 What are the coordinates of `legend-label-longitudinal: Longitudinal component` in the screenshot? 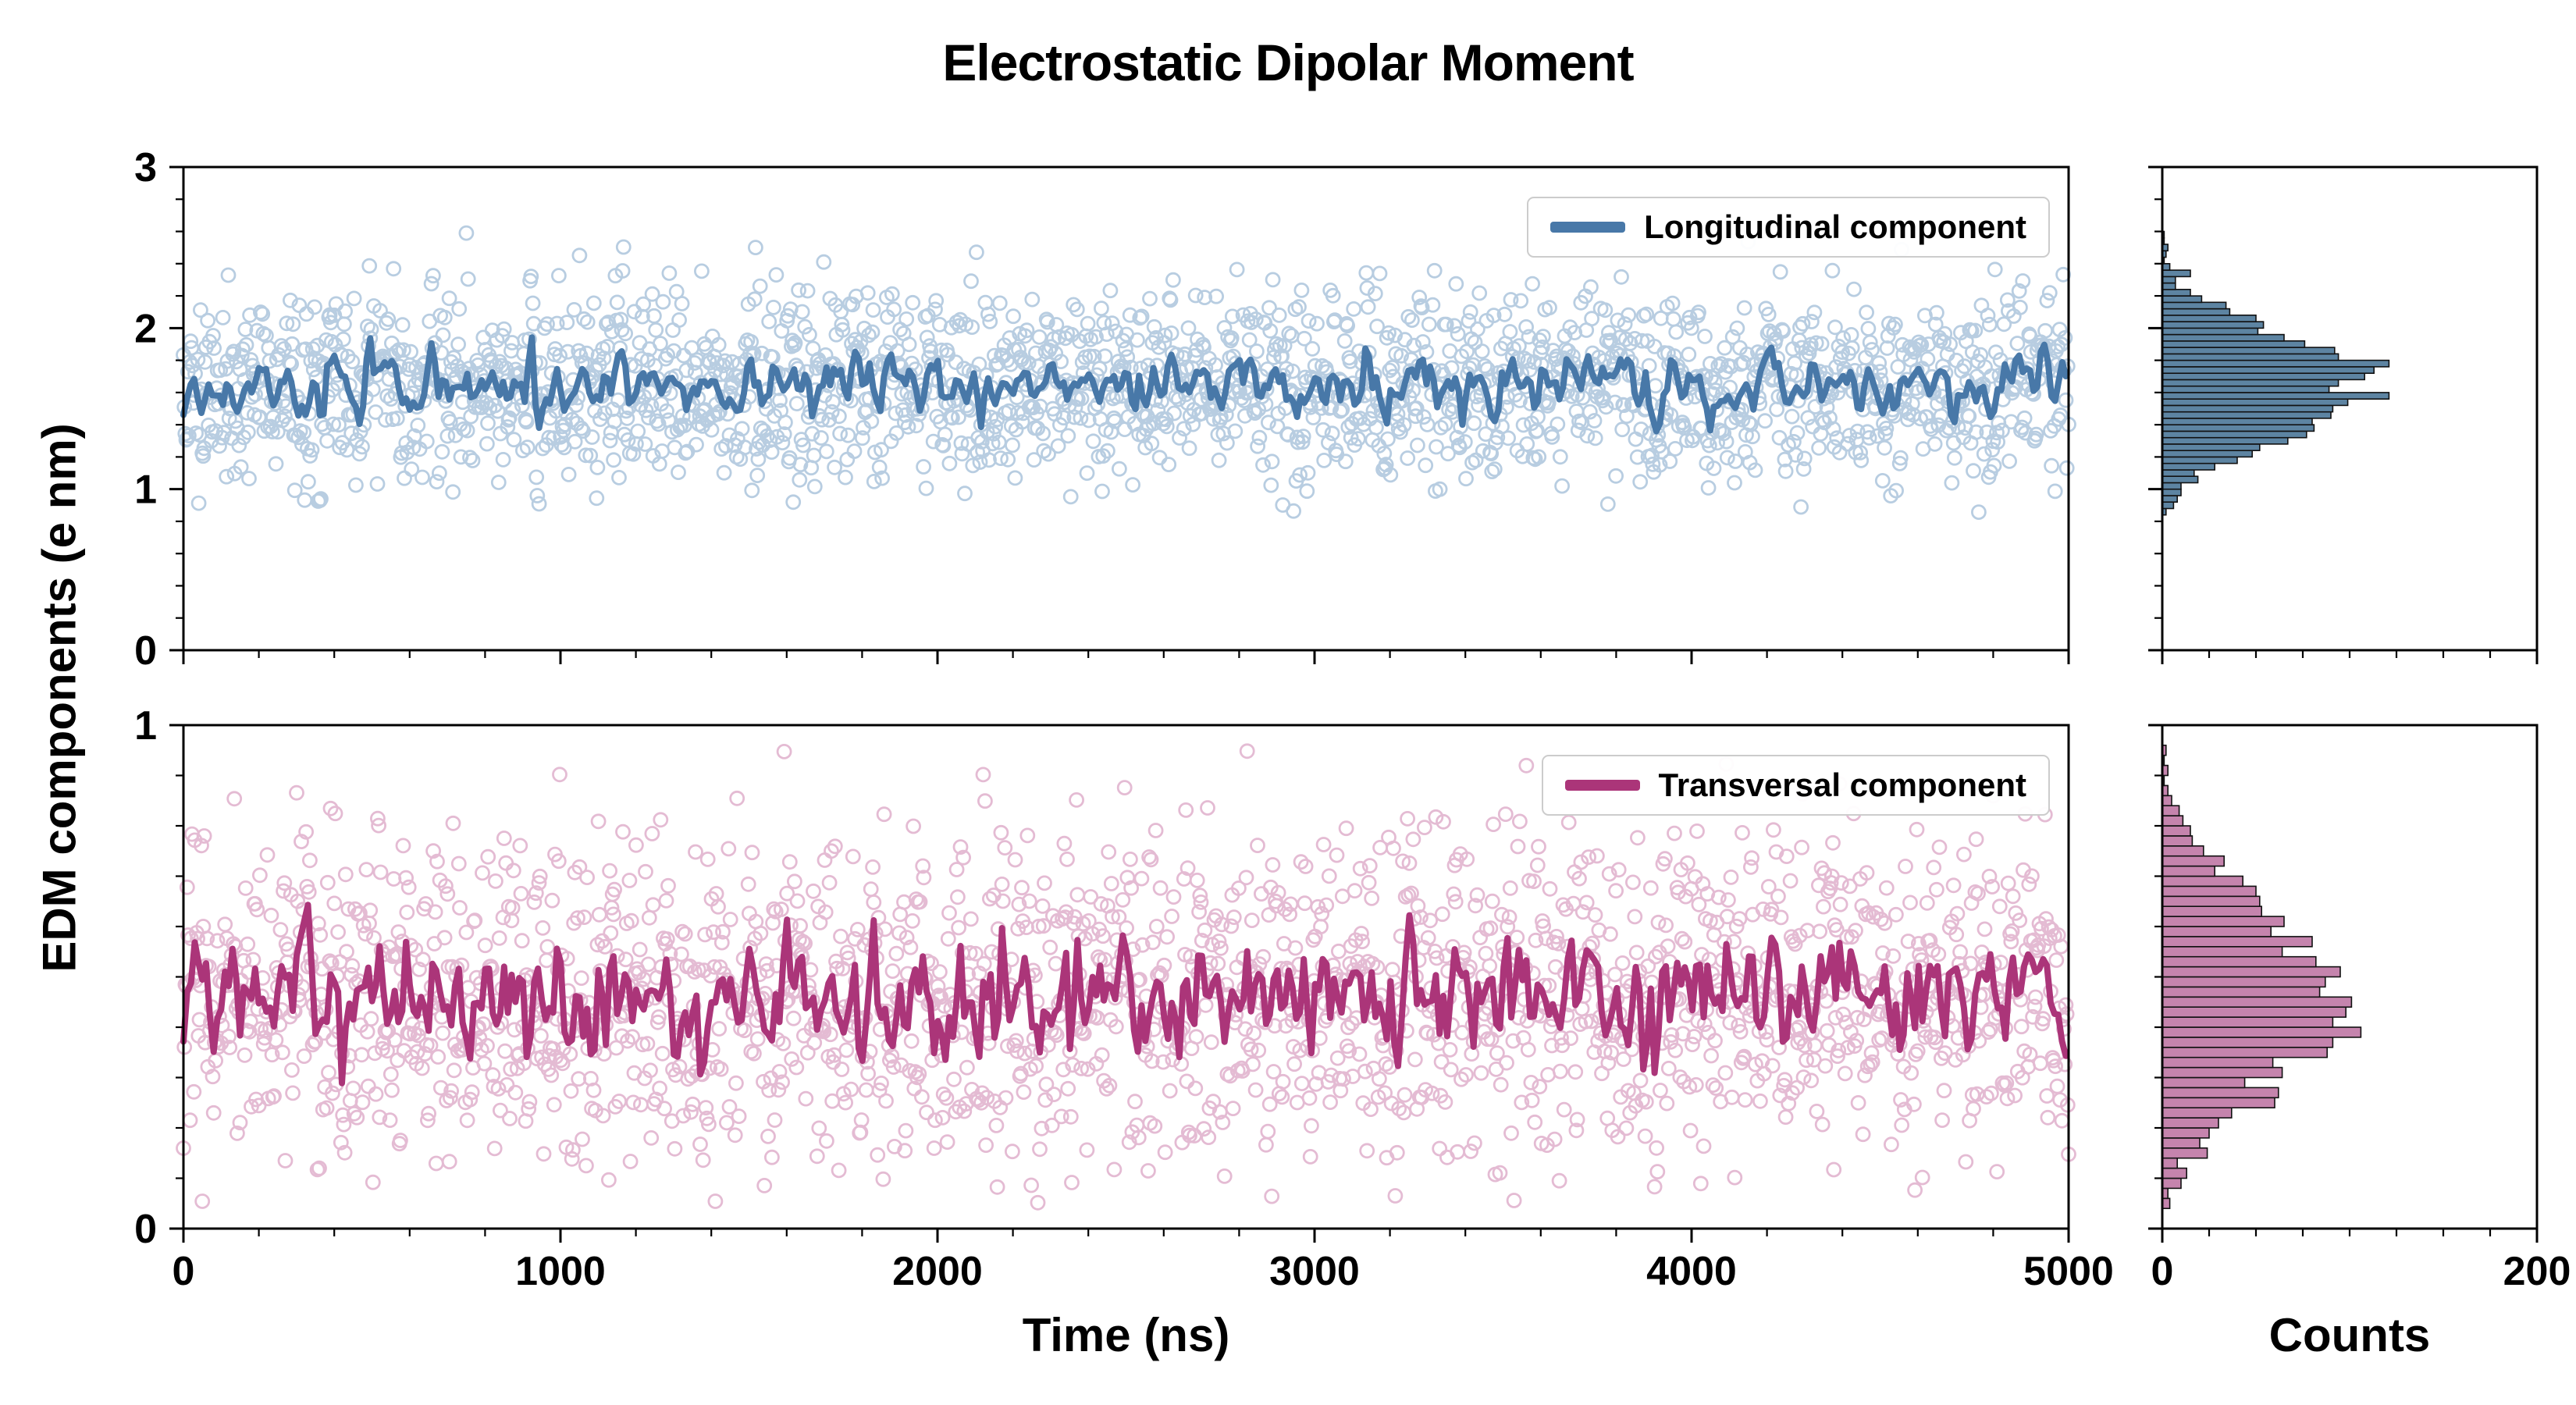 It's located at (1835, 226).